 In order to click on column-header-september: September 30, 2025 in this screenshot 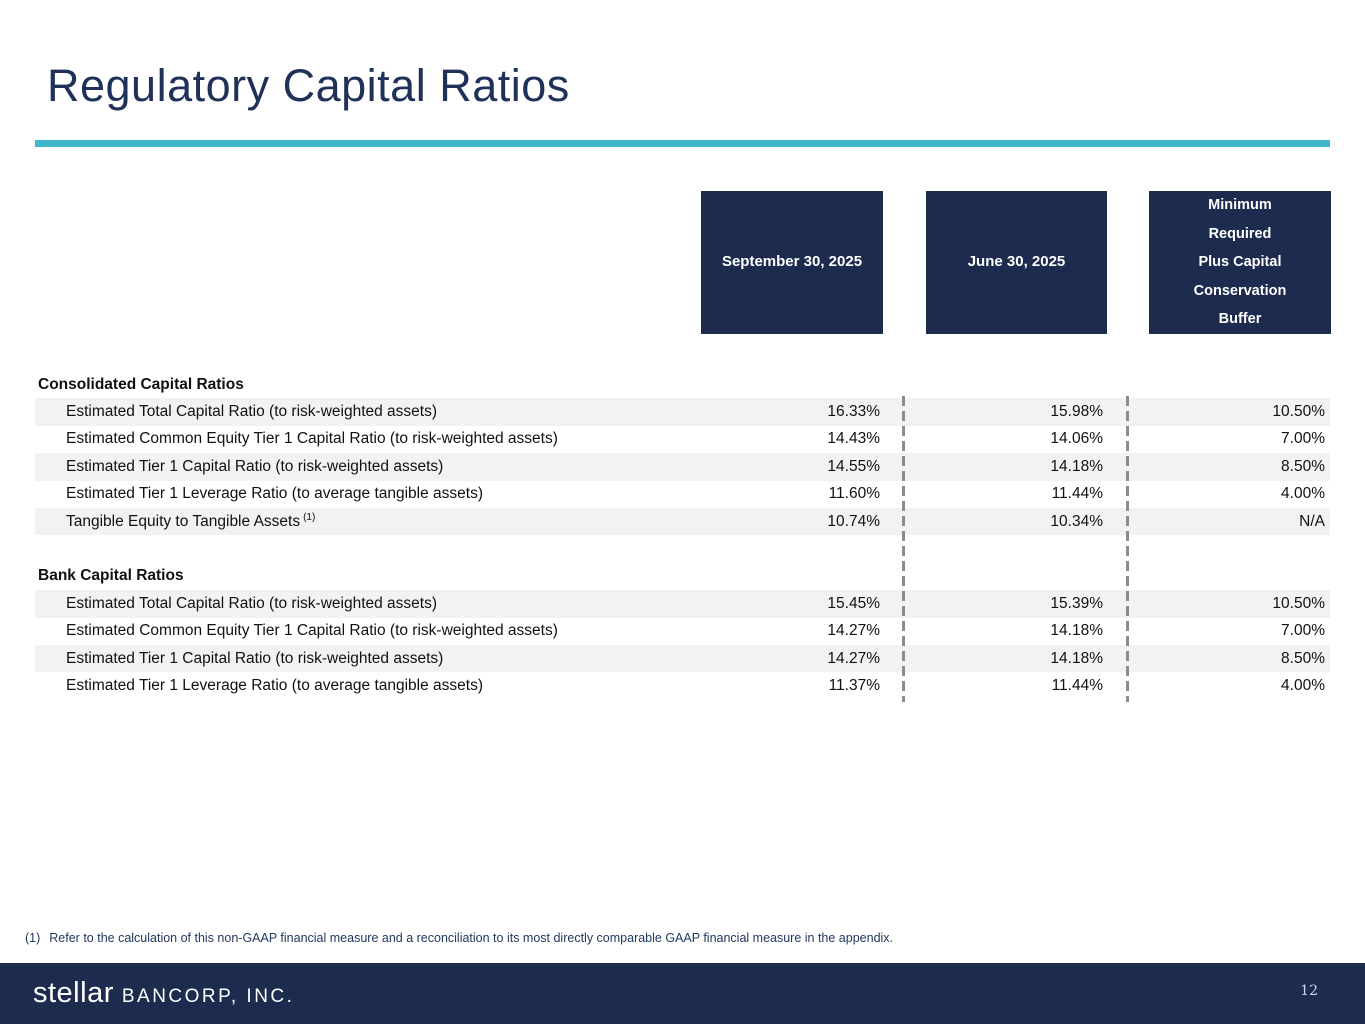, I will do `click(792, 262)`.